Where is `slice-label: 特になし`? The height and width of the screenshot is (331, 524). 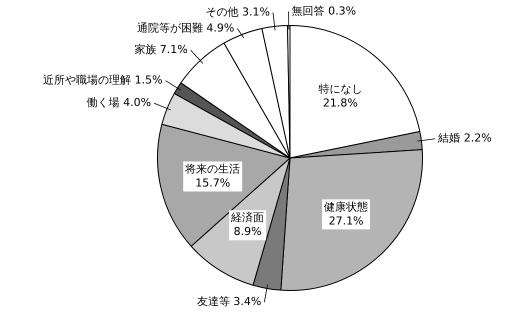 slice-label: 特になし is located at coordinates (340, 89).